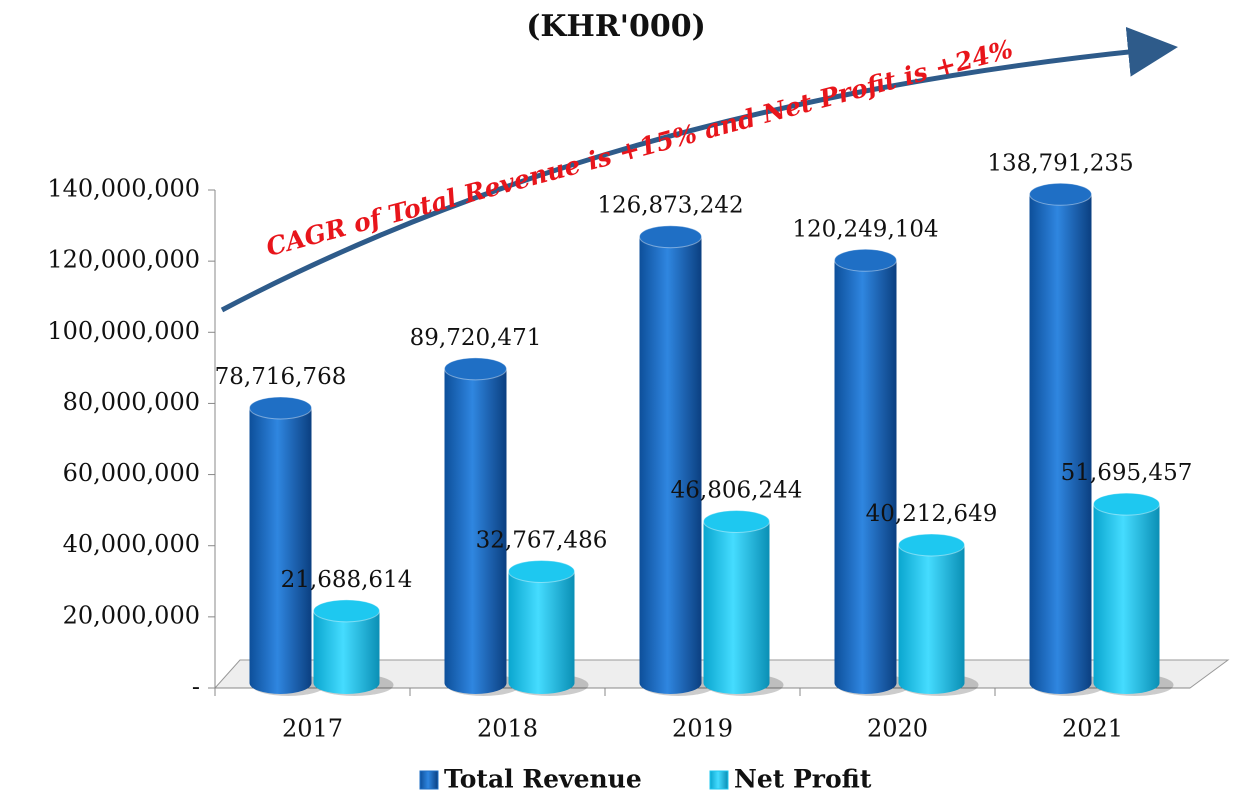 The height and width of the screenshot is (807, 1233). Describe the element at coordinates (1092, 729) in the screenshot. I see `x-tick-label: 2021` at that location.